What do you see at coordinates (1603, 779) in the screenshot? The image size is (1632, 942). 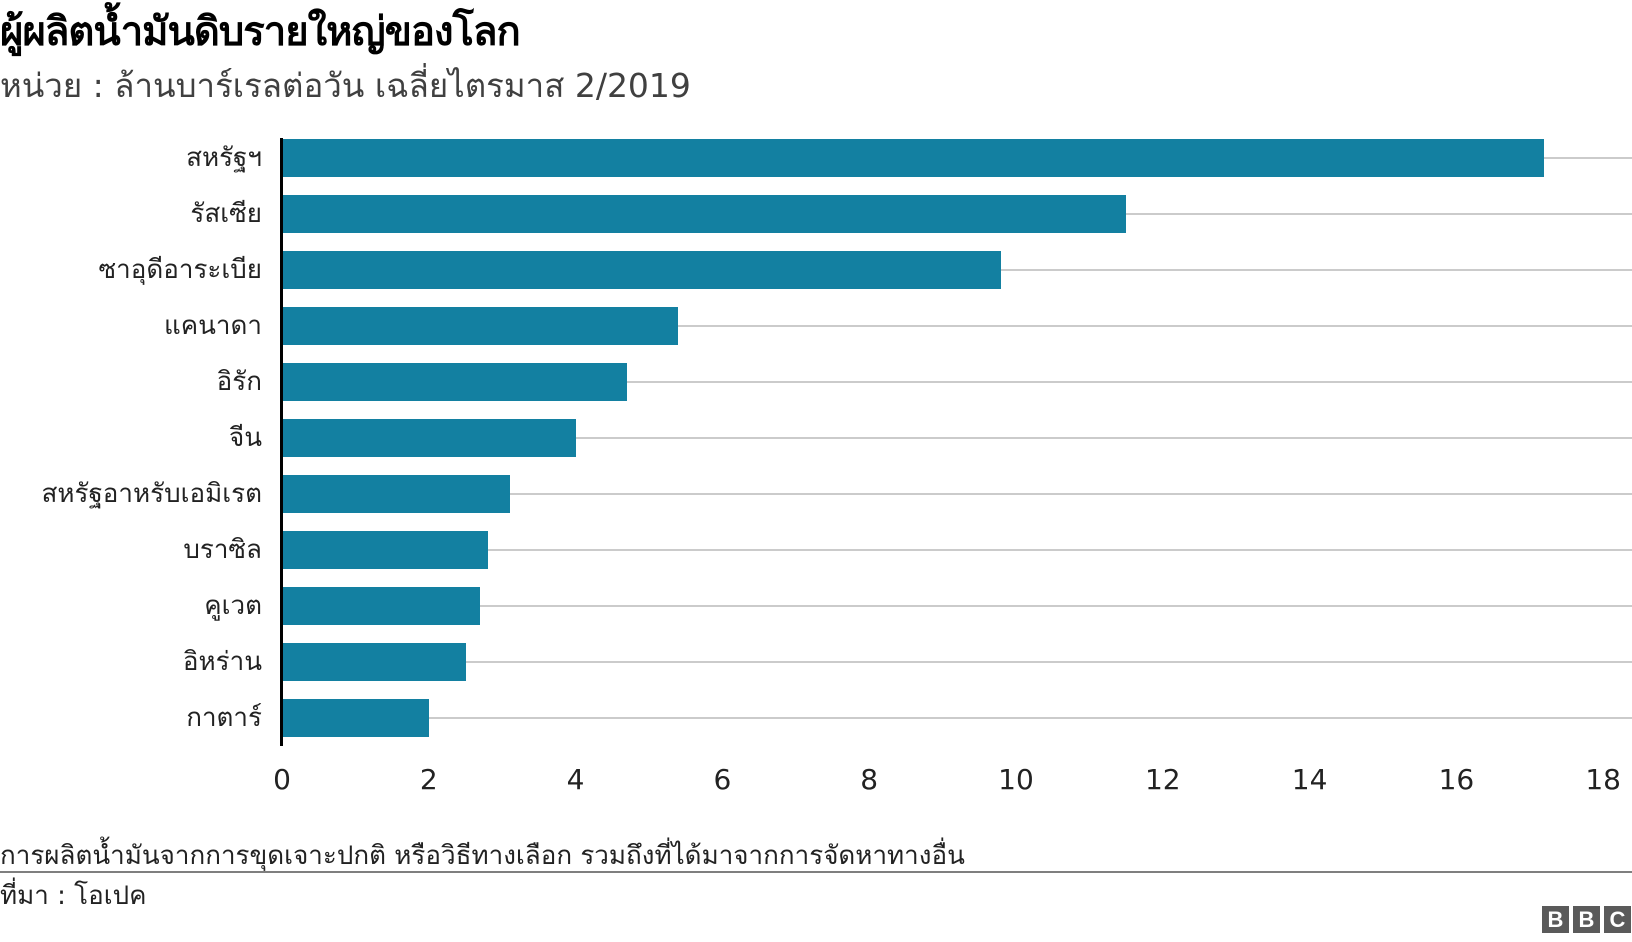 I see `x-tick-label: 18` at bounding box center [1603, 779].